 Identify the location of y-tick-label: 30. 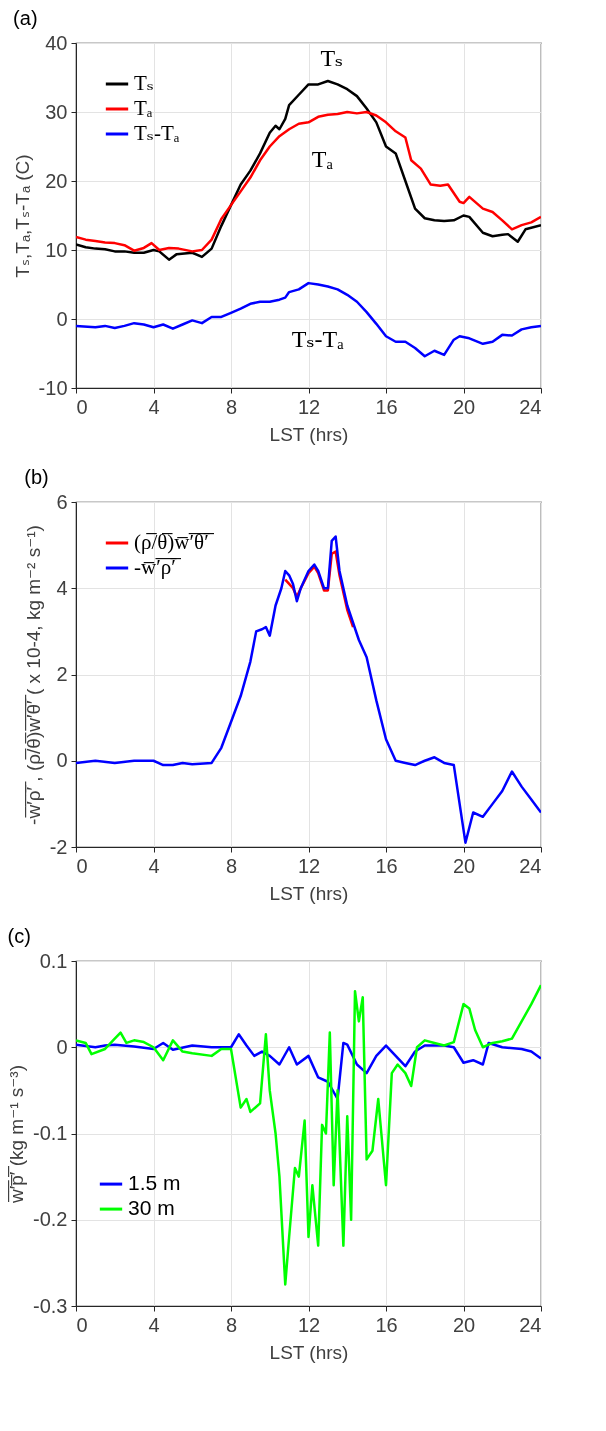
(56, 111).